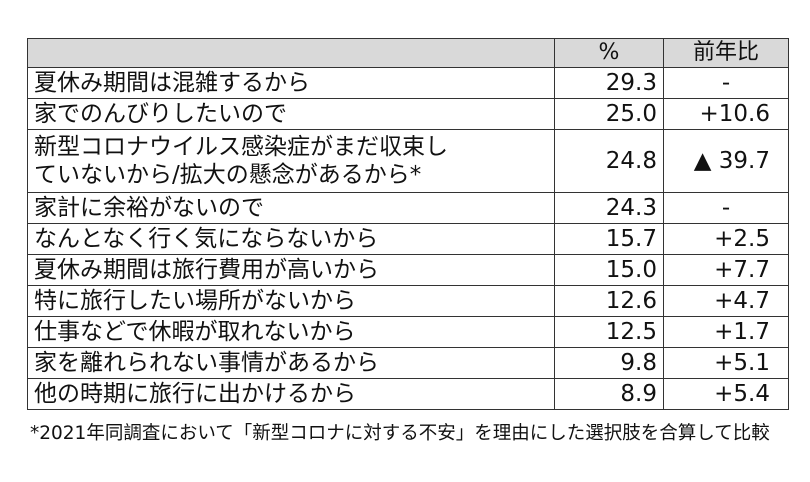 The image size is (810, 482). I want to click on header-percent: %, so click(609, 53).